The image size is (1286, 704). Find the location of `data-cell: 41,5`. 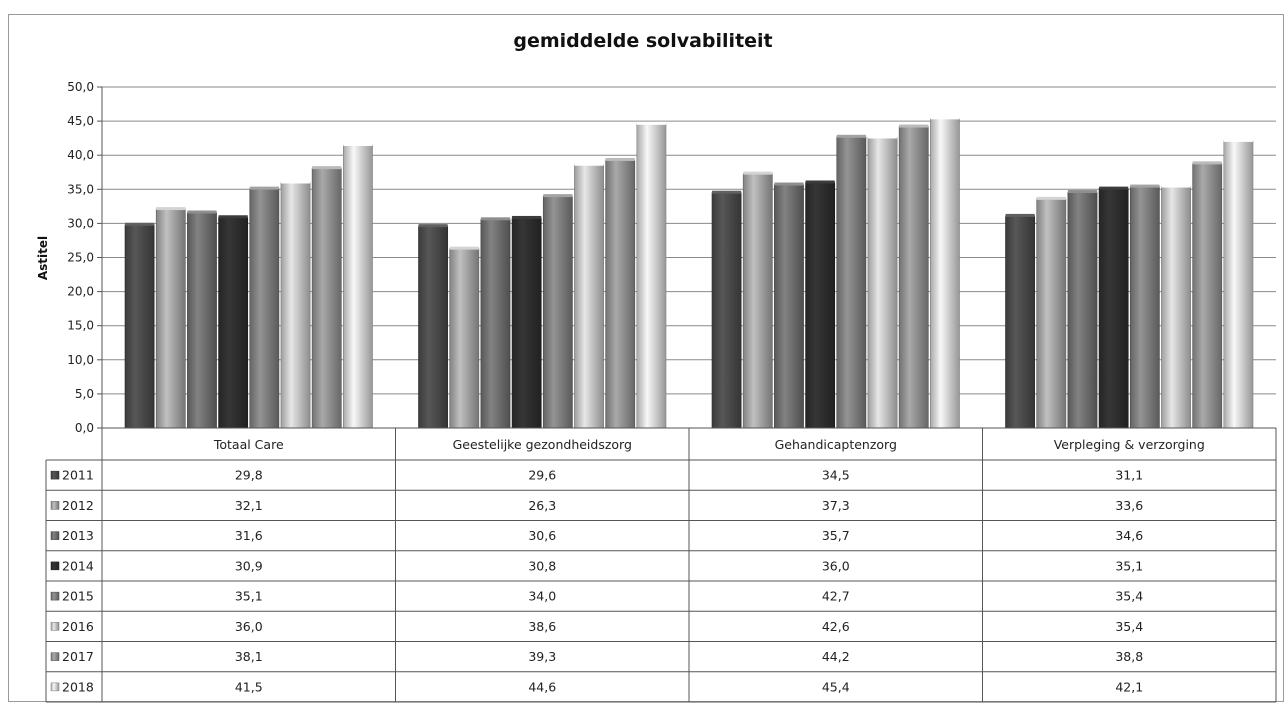

data-cell: 41,5 is located at coordinates (249, 686).